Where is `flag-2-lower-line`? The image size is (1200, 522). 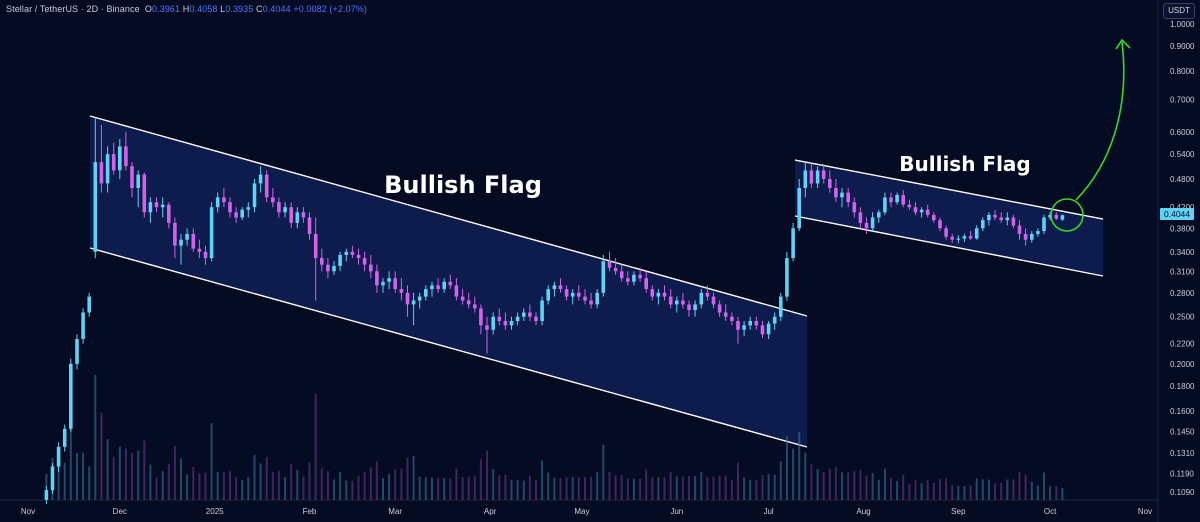
flag-2-lower-line is located at coordinates (949, 246).